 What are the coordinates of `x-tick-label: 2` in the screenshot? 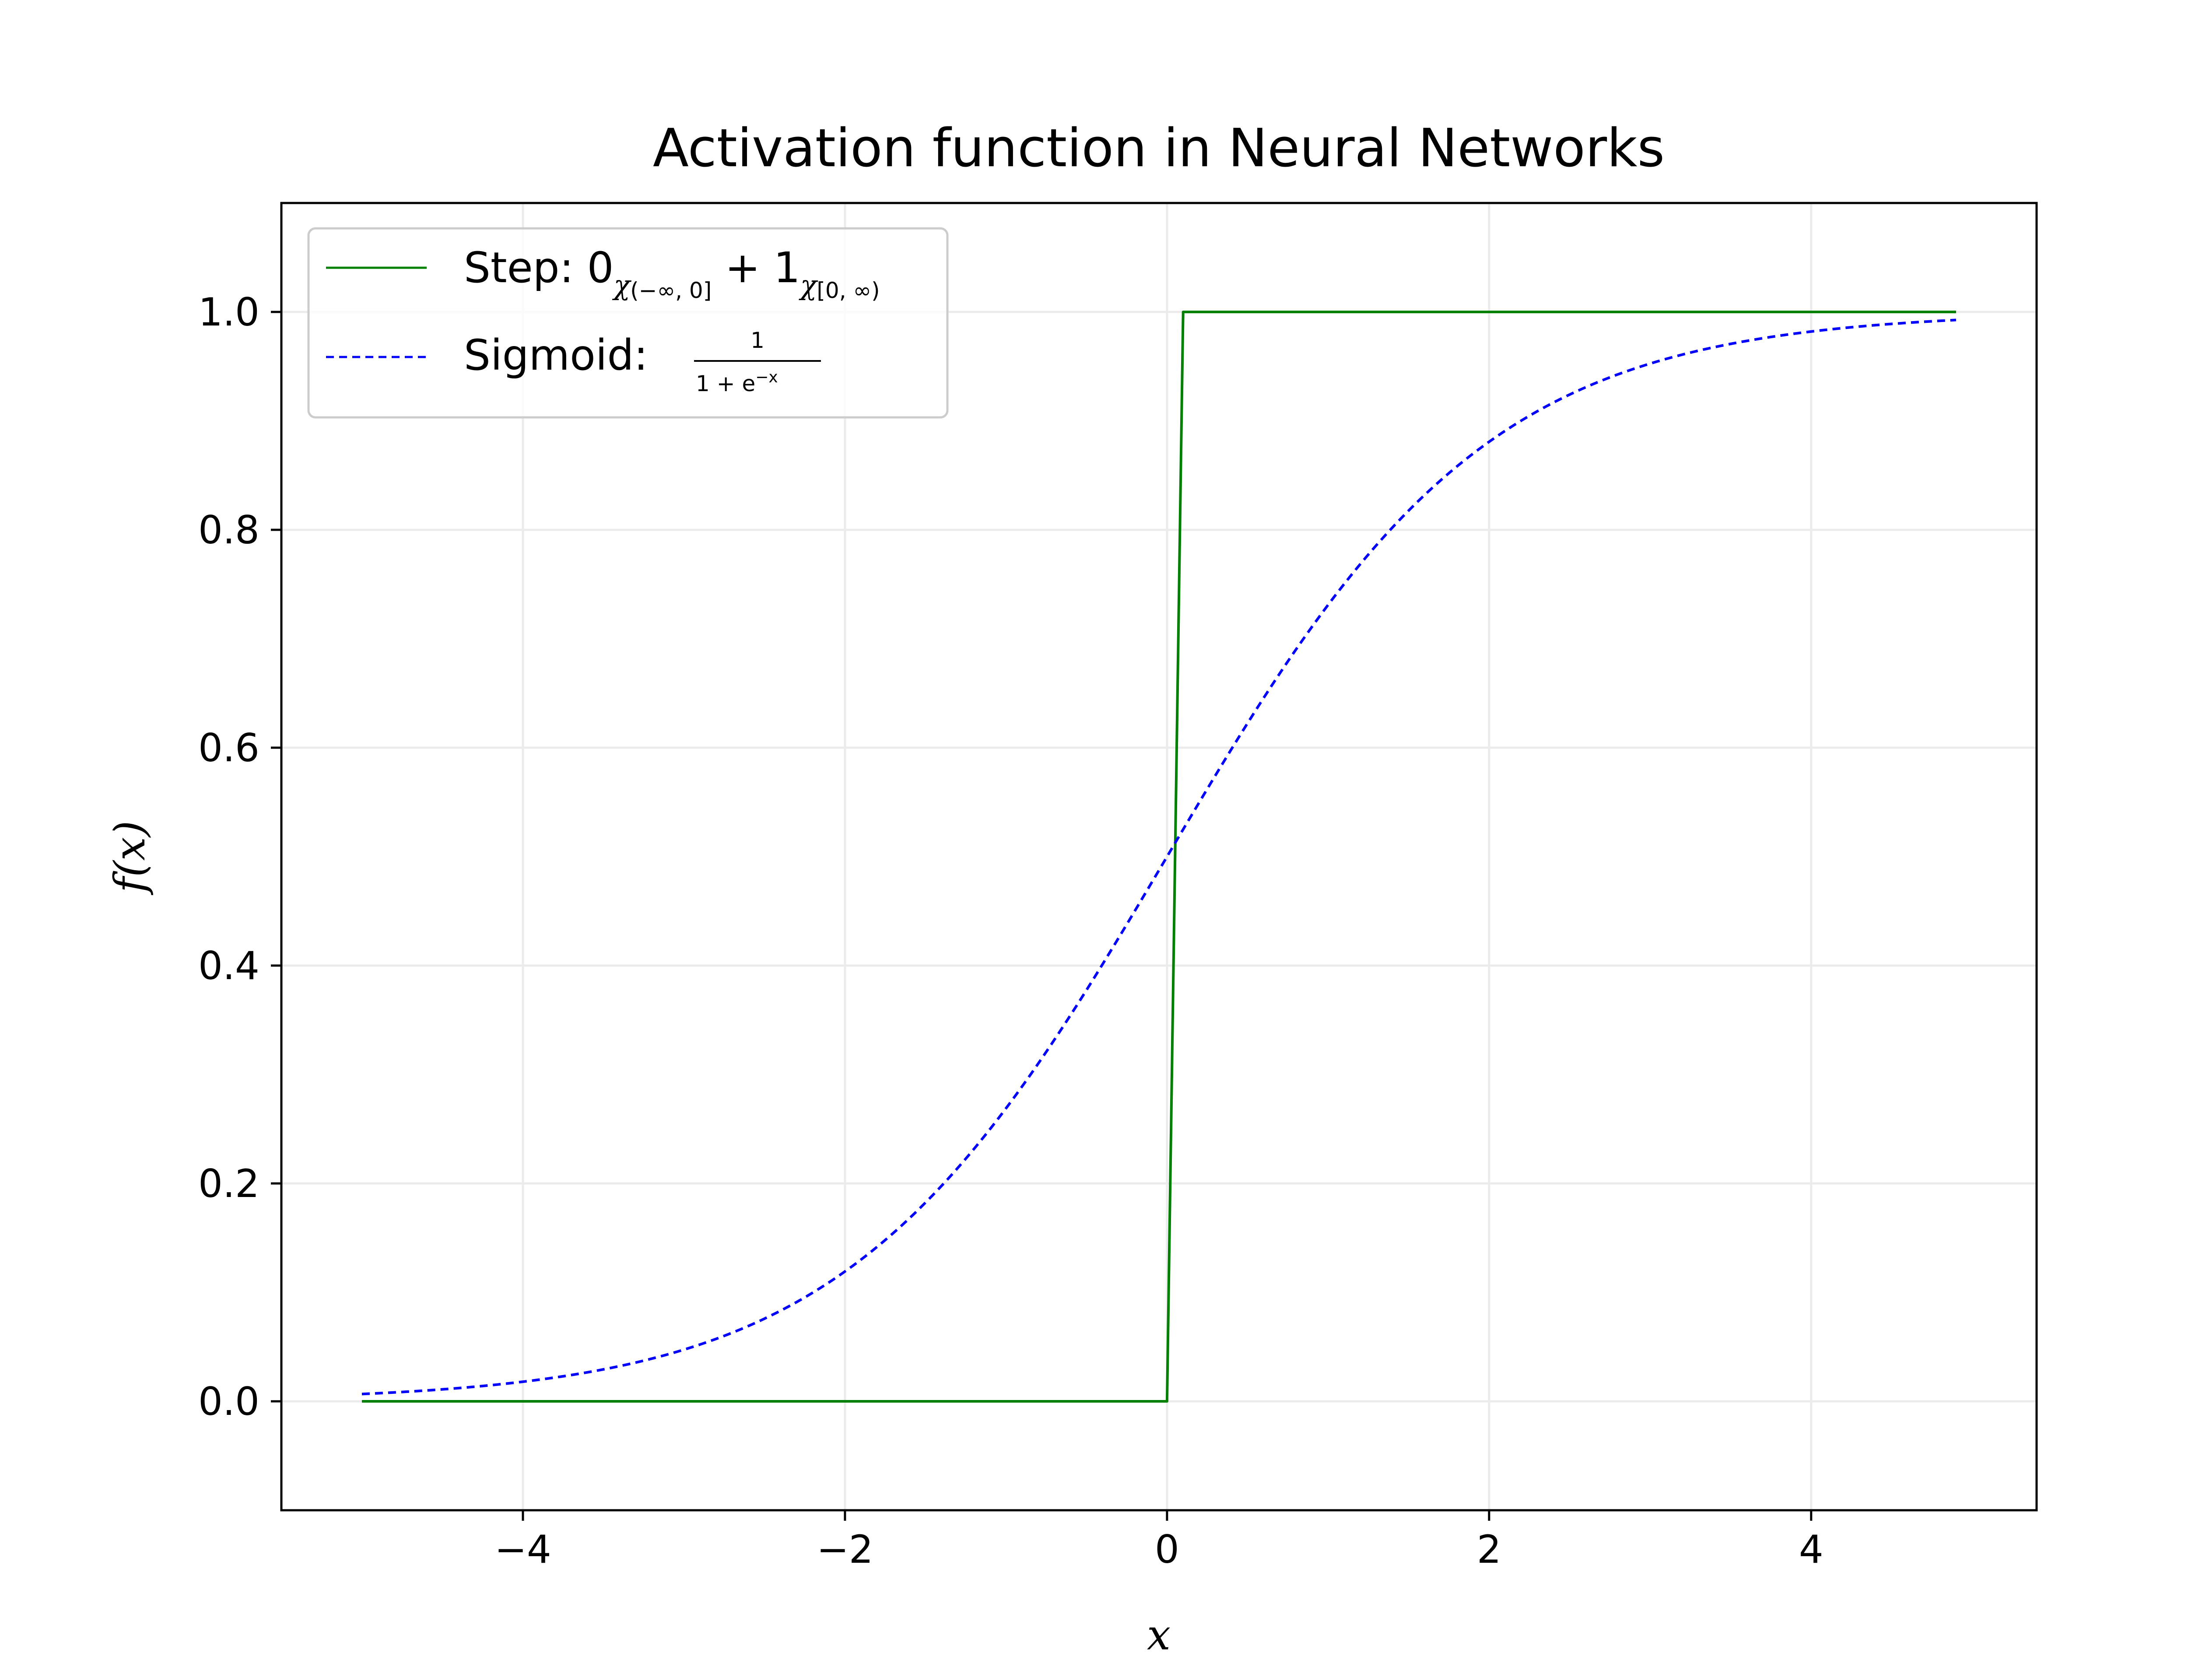 It's located at (1489, 1549).